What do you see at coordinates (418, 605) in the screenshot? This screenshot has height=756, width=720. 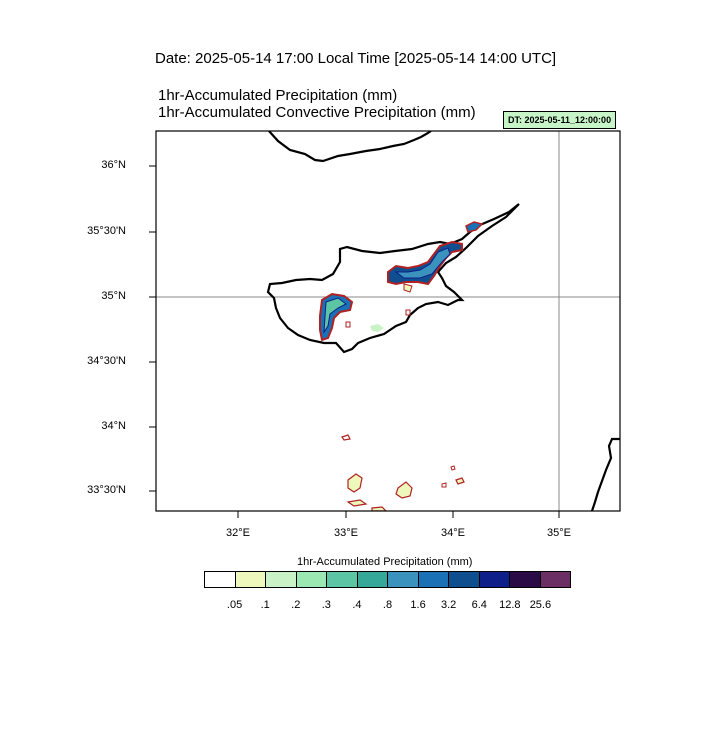 I see `legend-tick-label: 1.6` at bounding box center [418, 605].